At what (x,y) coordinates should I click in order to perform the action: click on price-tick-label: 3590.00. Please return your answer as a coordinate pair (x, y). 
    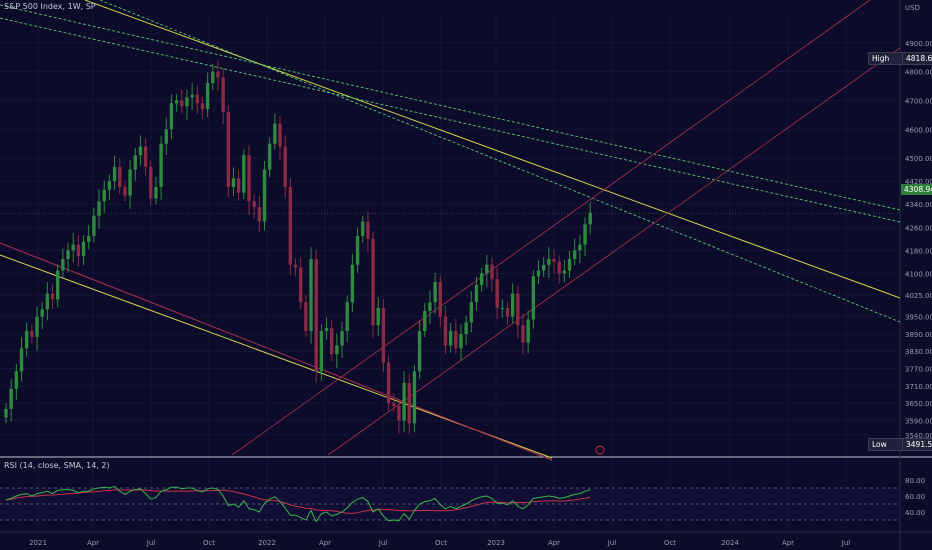
    Looking at the image, I should click on (918, 421).